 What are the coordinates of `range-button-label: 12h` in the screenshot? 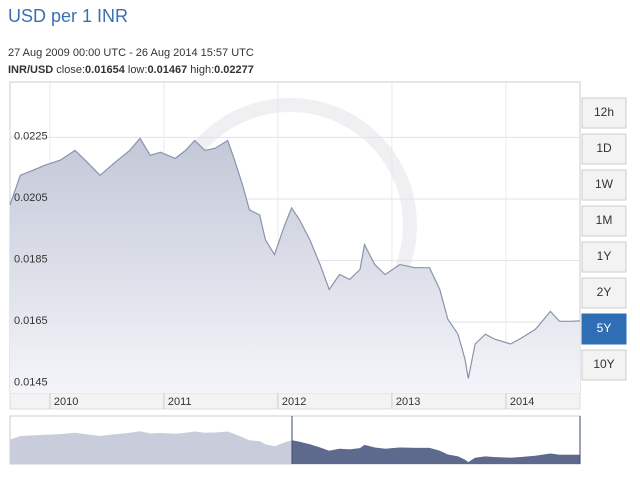 It's located at (604, 112).